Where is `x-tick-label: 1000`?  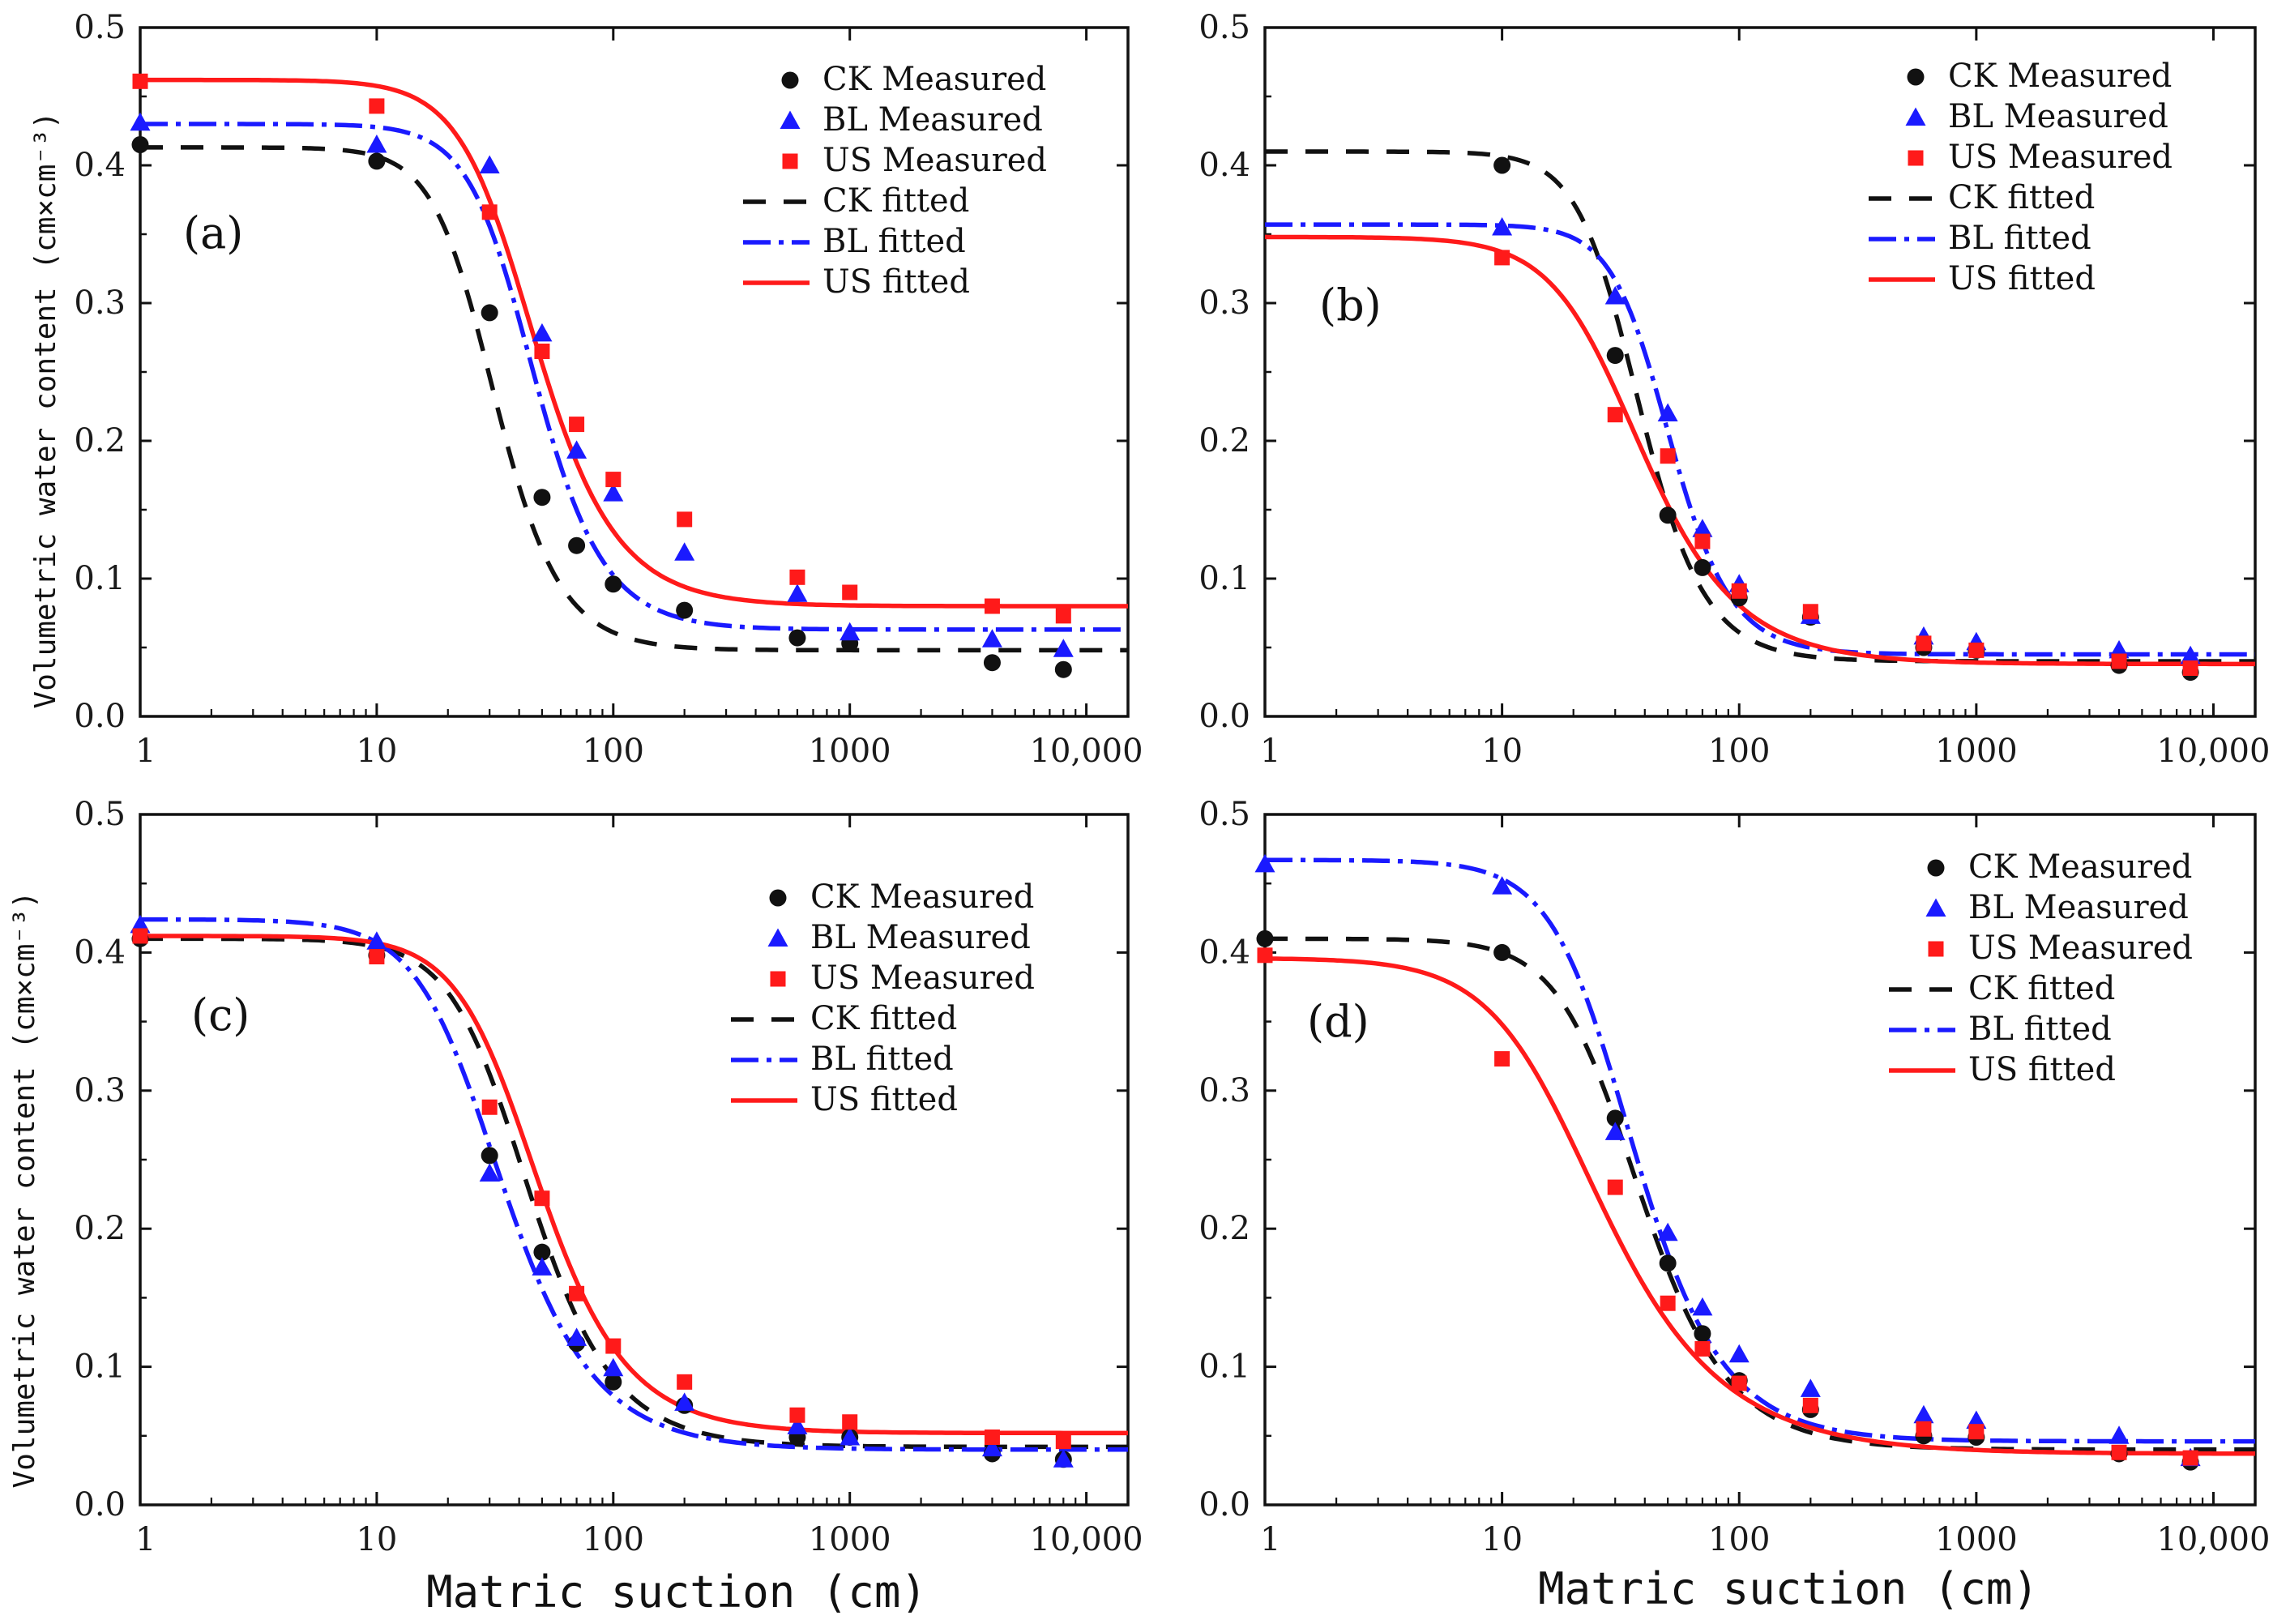
x-tick-label: 1000 is located at coordinates (850, 751).